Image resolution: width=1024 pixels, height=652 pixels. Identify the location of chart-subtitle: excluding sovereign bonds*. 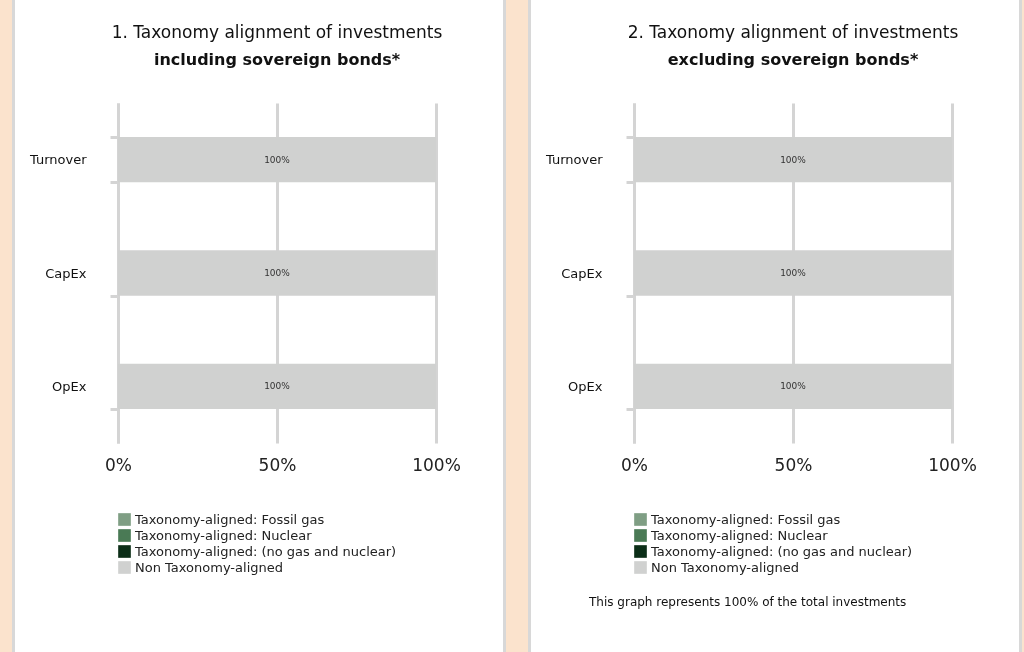
(793, 59).